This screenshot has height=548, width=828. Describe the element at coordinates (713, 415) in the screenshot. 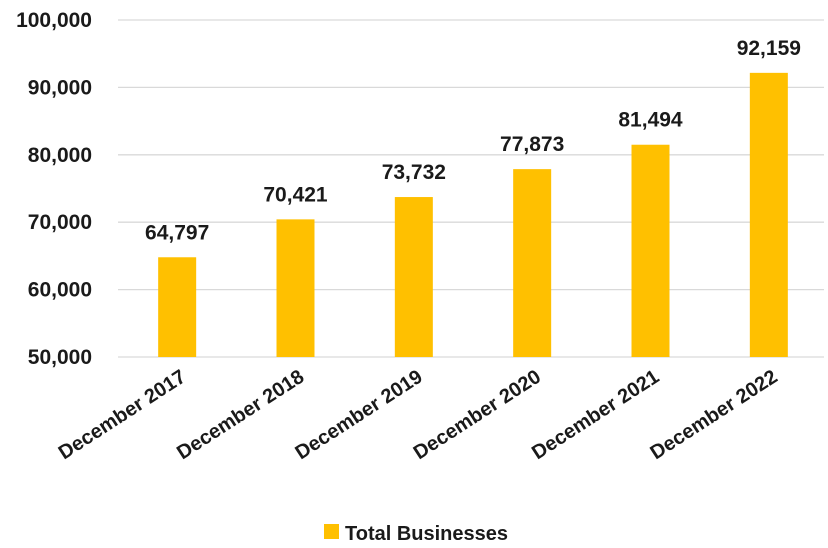

I see `x-tick-label: December 2022` at that location.